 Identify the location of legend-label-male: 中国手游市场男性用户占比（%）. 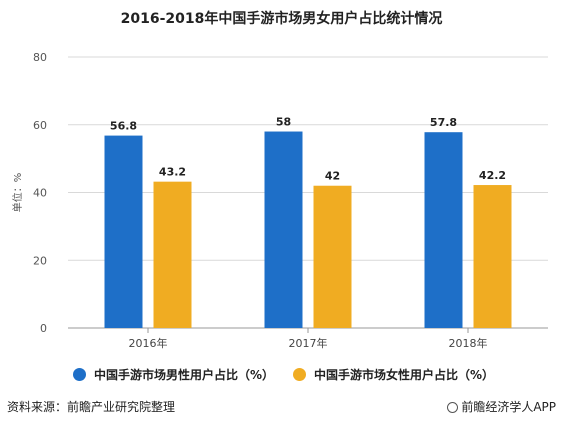
(184, 375).